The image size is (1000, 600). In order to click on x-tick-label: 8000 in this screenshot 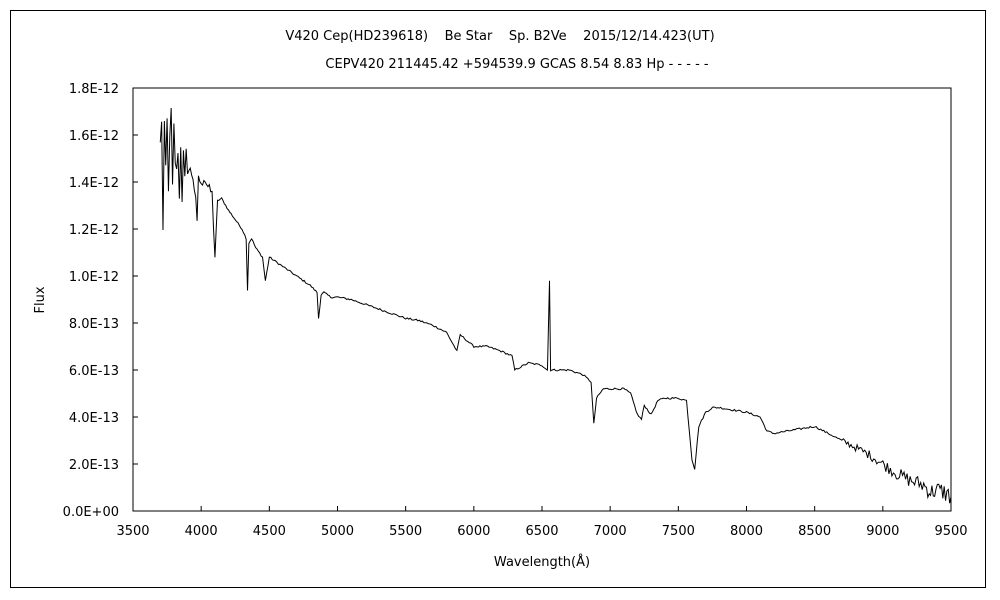, I will do `click(746, 531)`.